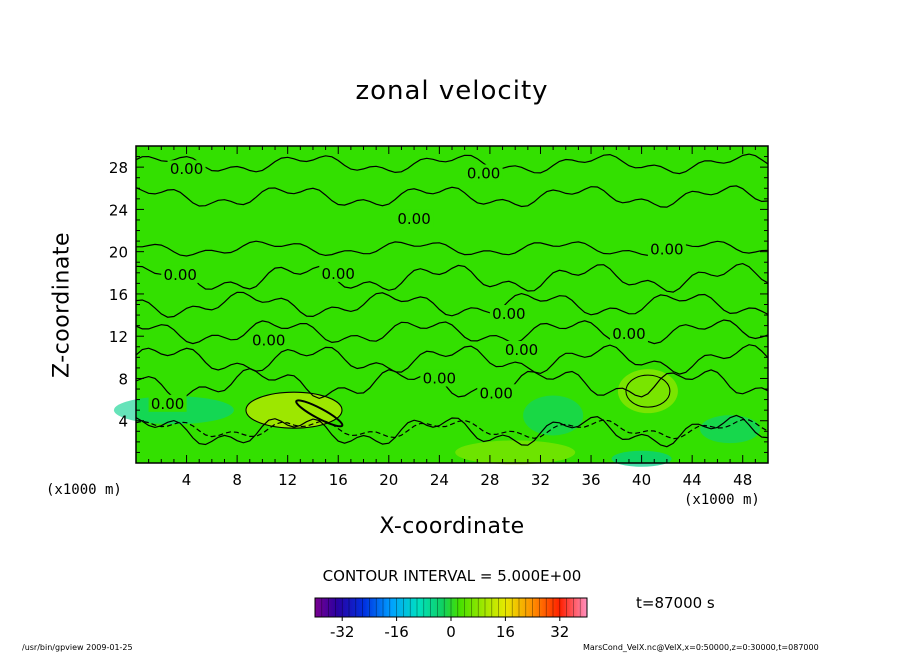 Image resolution: width=904 pixels, height=654 pixels. What do you see at coordinates (118, 337) in the screenshot?
I see `y-tick-label: 12` at bounding box center [118, 337].